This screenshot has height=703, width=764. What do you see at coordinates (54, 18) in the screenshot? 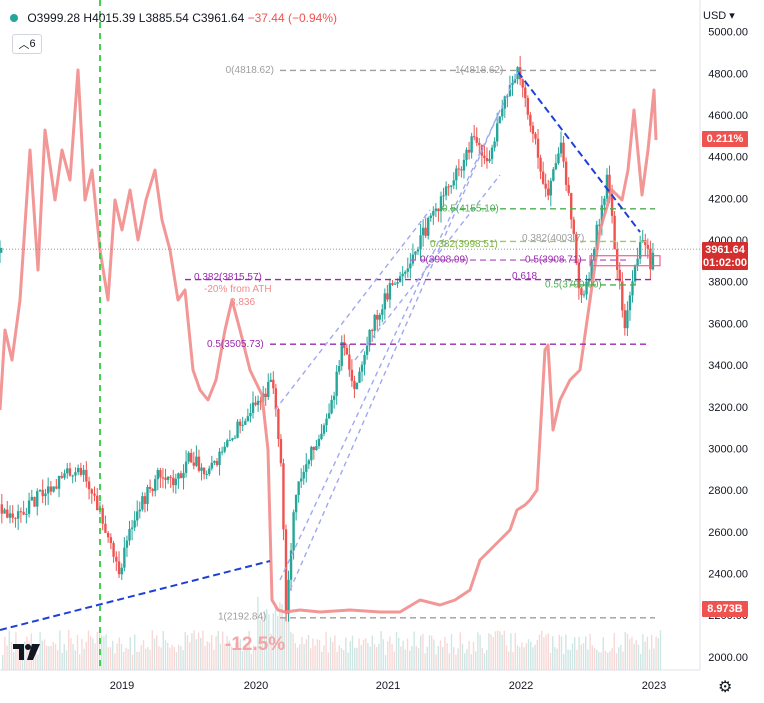
I see `open-value: O3999.28` at bounding box center [54, 18].